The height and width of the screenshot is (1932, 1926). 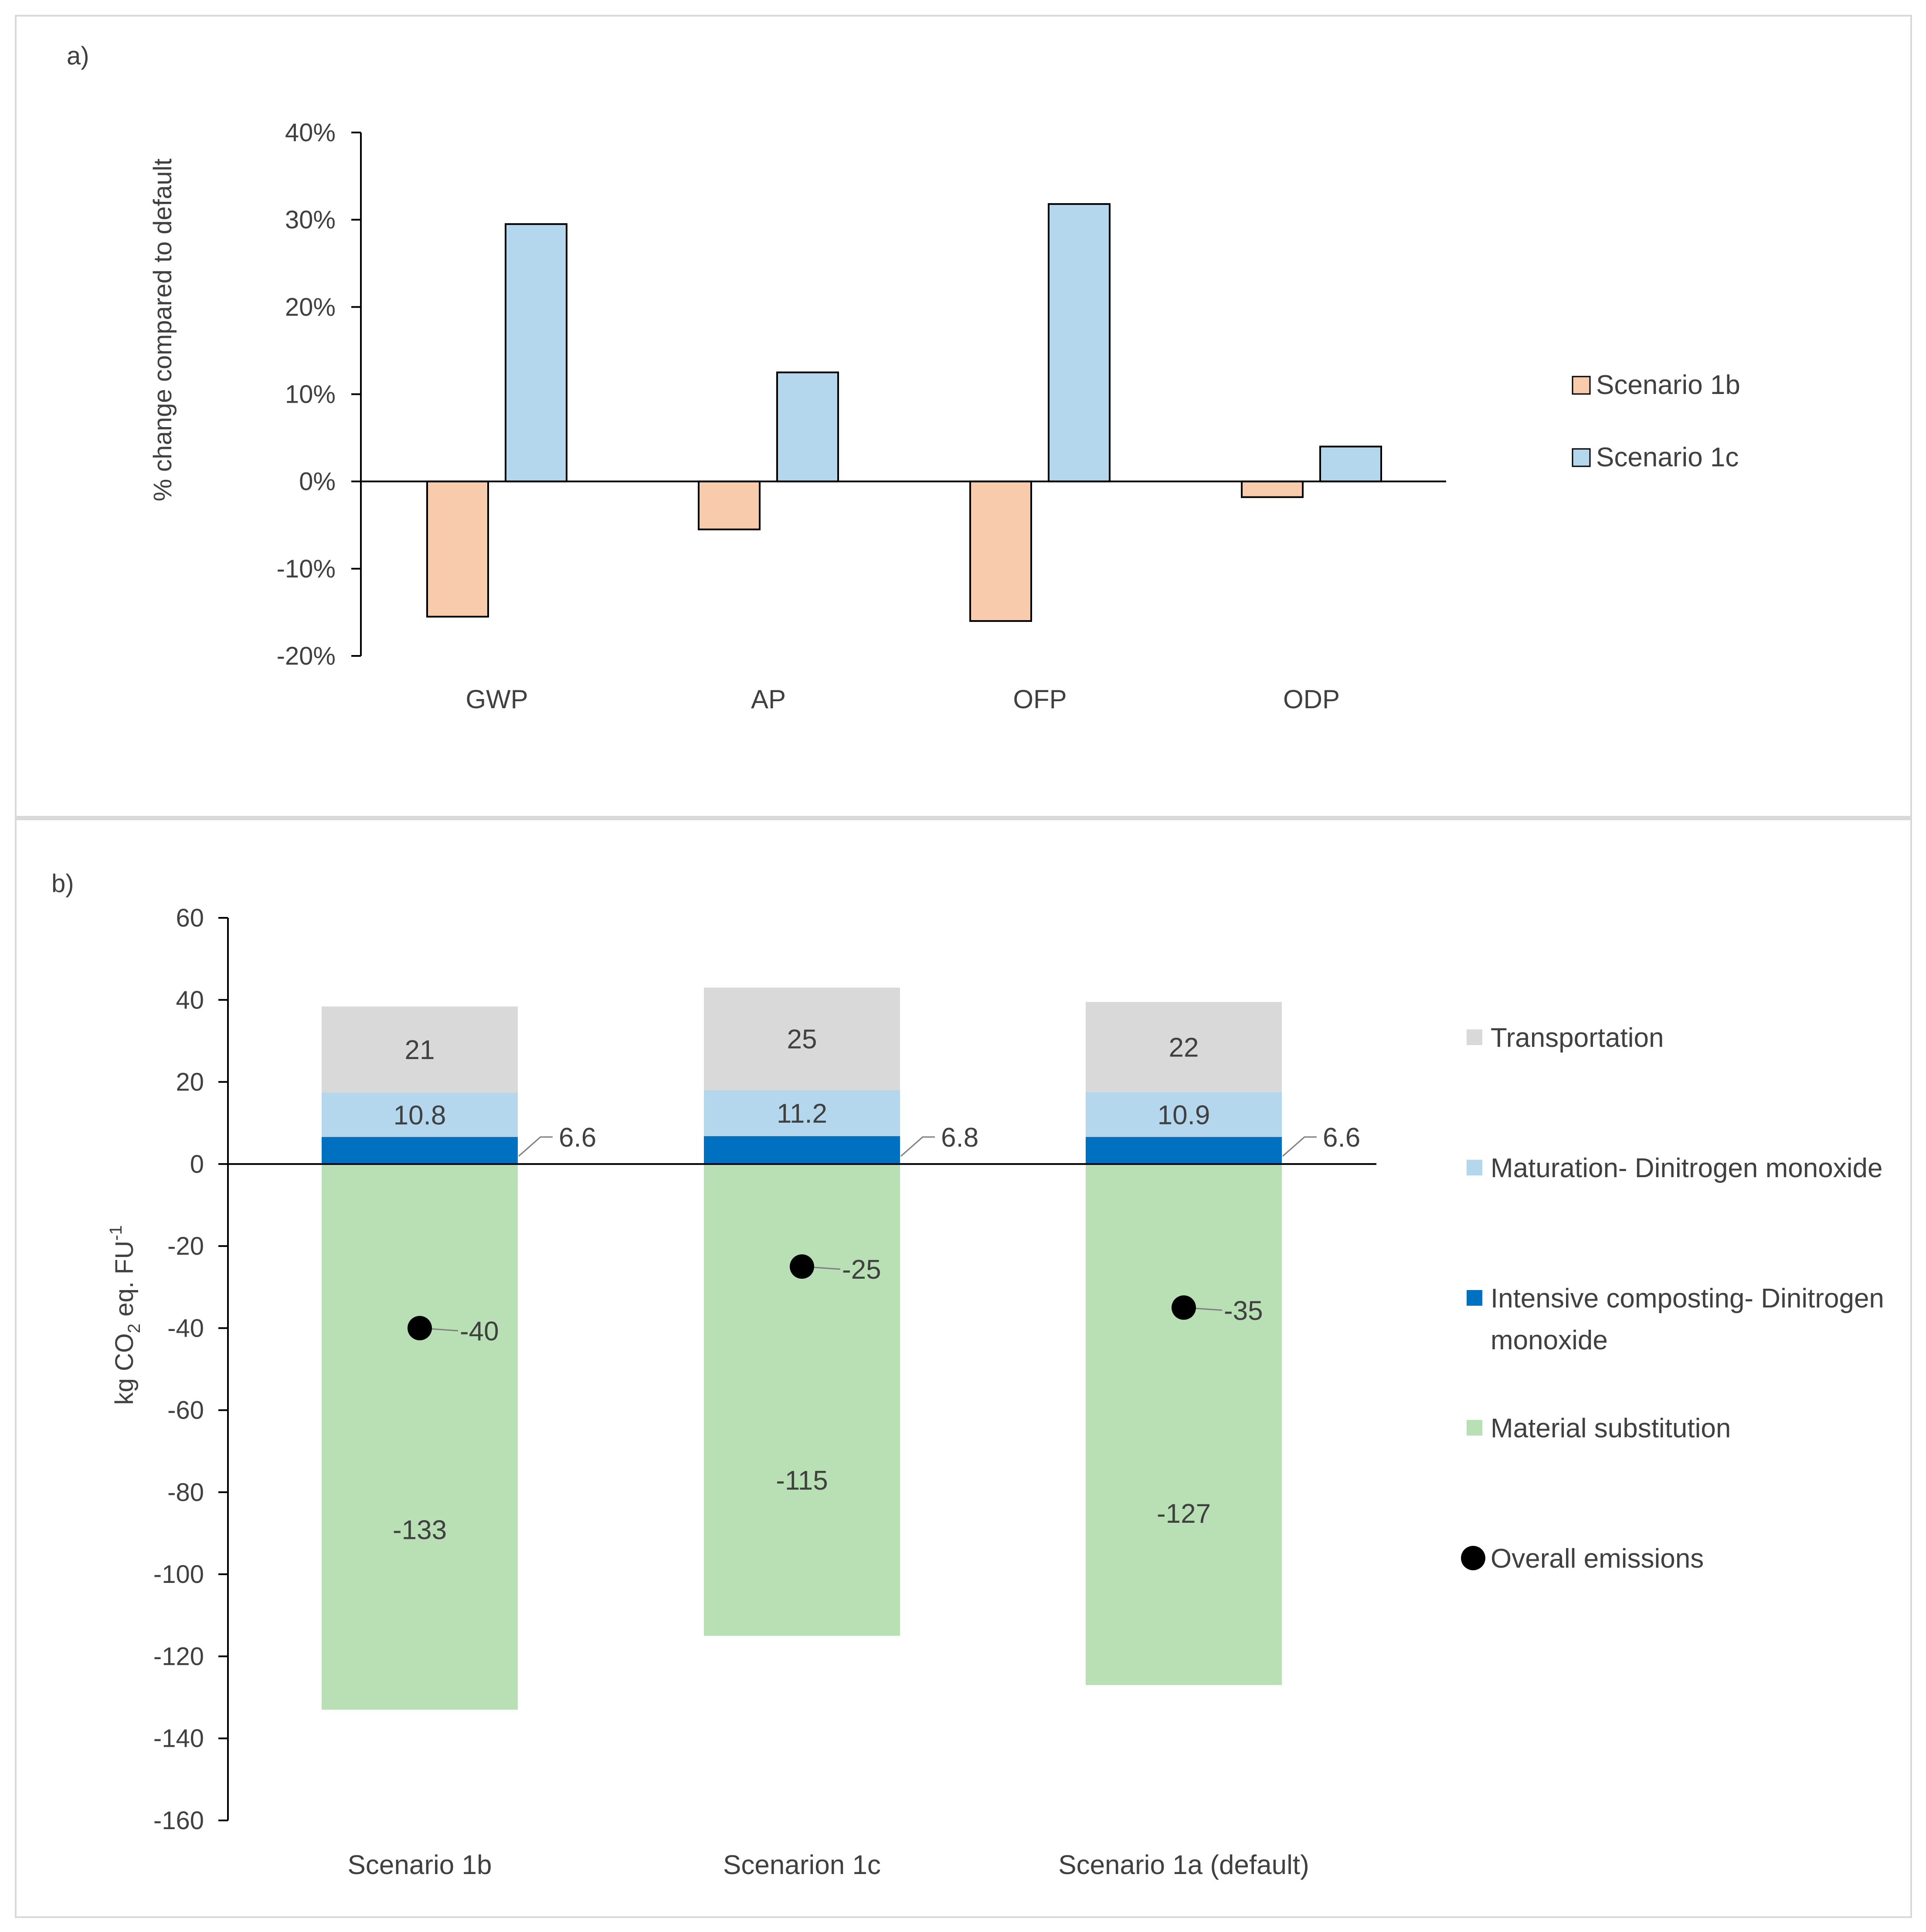 What do you see at coordinates (1611, 1428) in the screenshot?
I see `legend-label-material-substitution: Material substitution` at bounding box center [1611, 1428].